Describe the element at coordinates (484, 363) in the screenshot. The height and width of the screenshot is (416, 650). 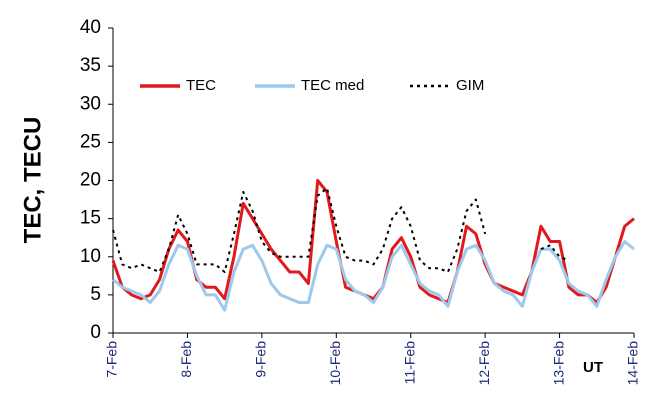
I see `x-tick-label: 12-Feb` at that location.